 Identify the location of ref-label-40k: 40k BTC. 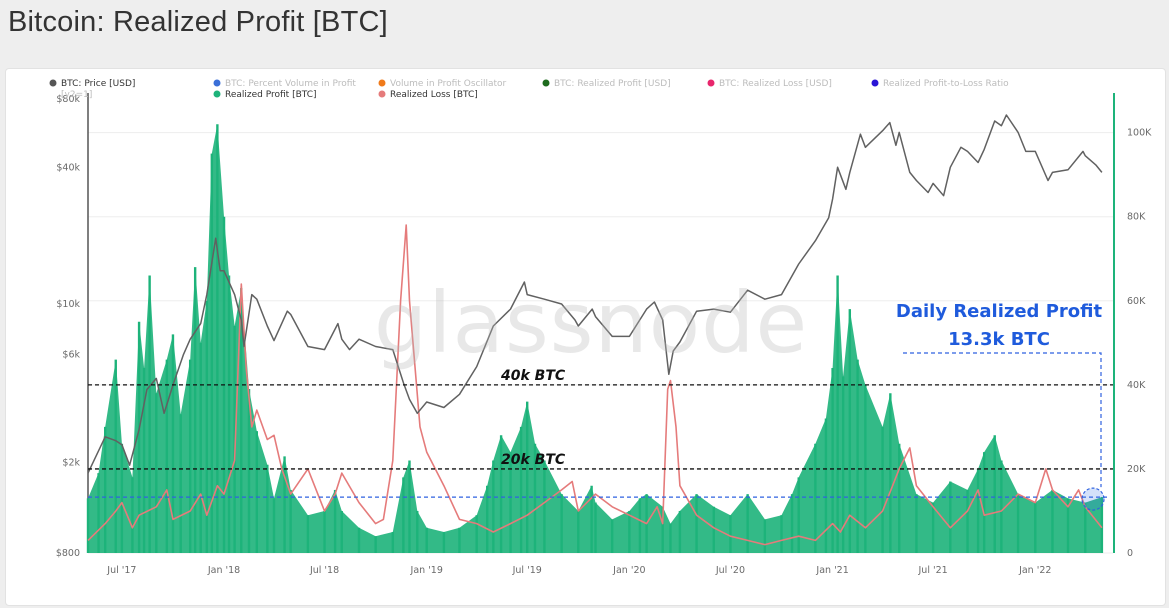
(533, 376).